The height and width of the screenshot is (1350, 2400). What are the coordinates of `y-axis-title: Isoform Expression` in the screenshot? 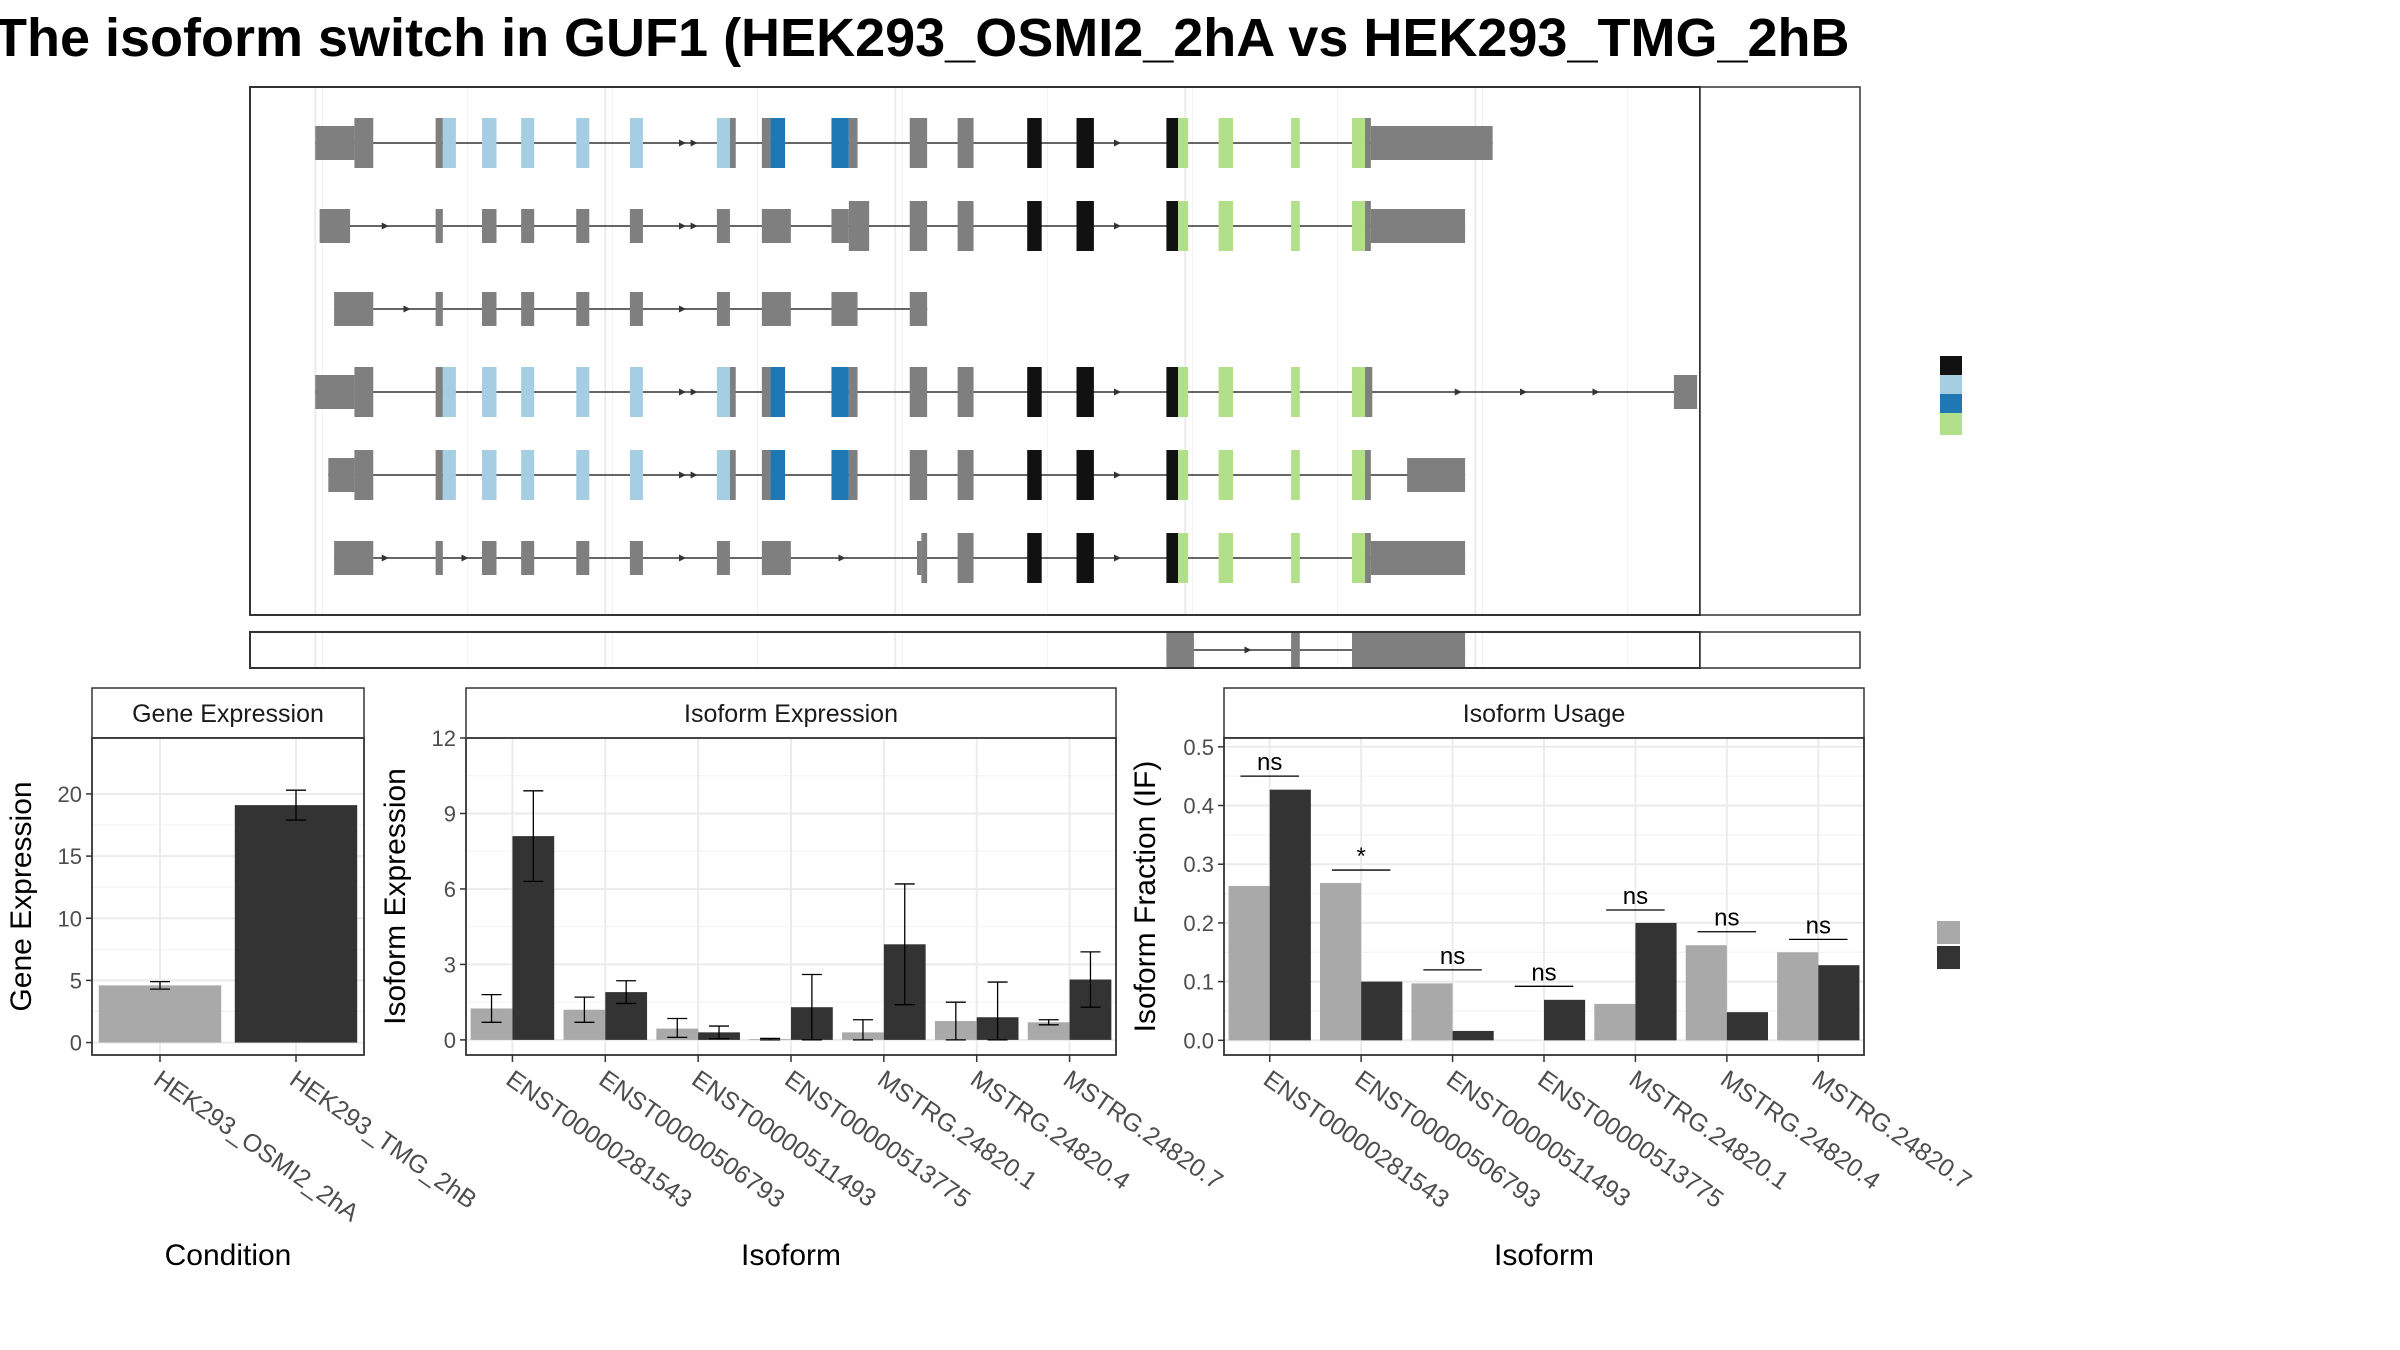 It's located at (395, 896).